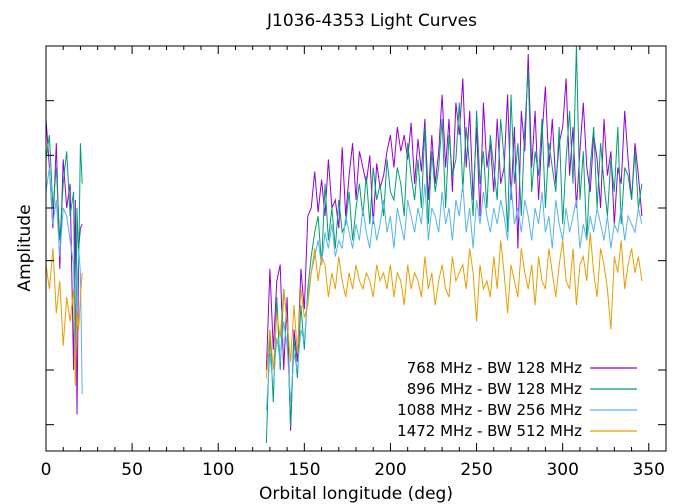 This screenshot has width=697, height=504. What do you see at coordinates (390, 470) in the screenshot?
I see `x-tick-label: 200` at bounding box center [390, 470].